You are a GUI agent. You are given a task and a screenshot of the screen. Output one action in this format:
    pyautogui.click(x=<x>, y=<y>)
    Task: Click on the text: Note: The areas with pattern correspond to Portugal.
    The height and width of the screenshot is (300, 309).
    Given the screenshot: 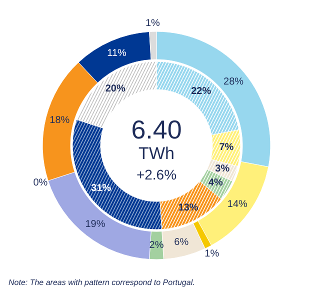 What is the action you would take?
    pyautogui.click(x=101, y=282)
    